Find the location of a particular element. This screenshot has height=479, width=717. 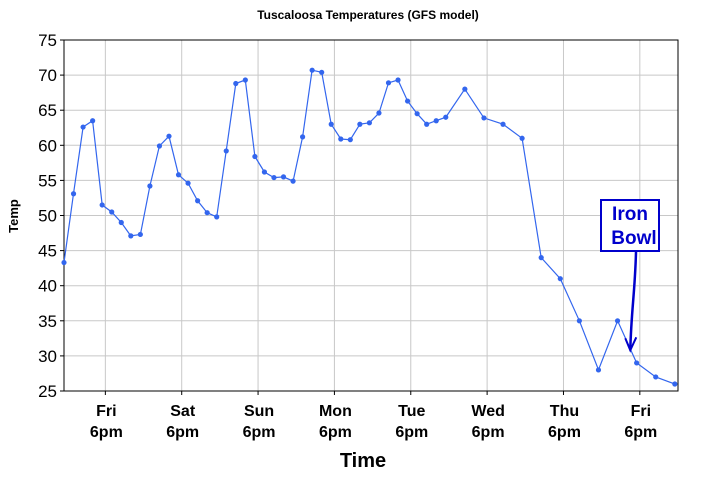

annotation-box is located at coordinates (630, 225).